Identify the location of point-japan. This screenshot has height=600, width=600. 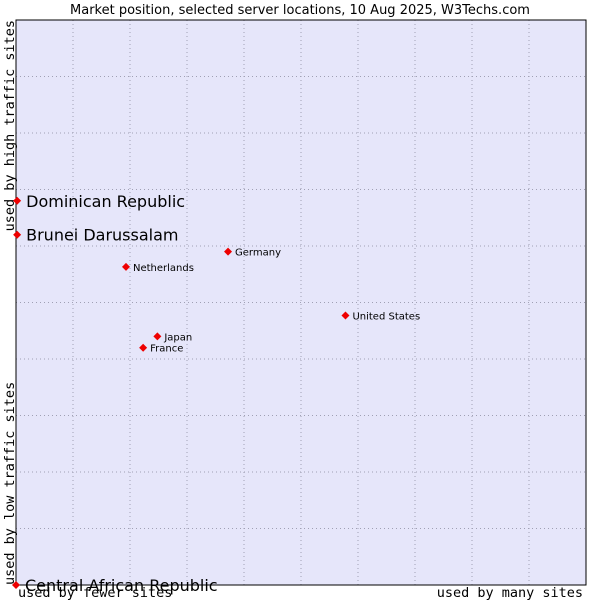
(157, 336).